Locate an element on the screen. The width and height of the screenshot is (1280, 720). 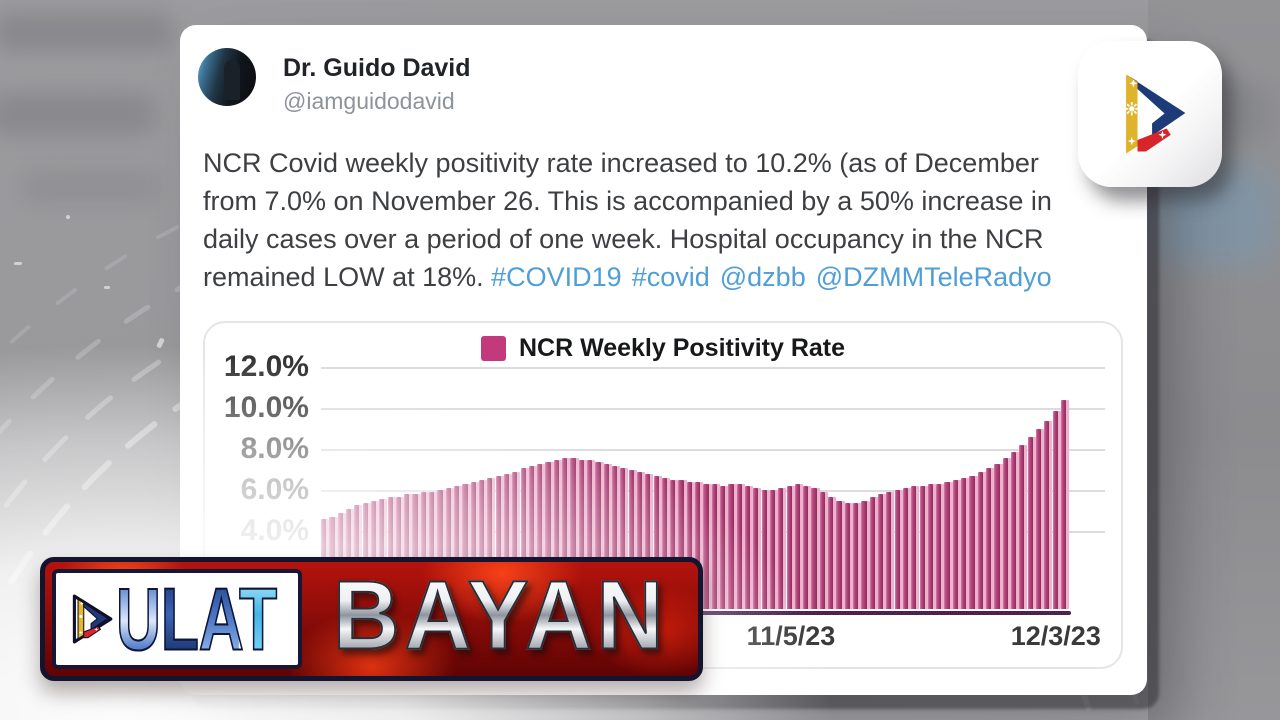
show-title-right: BAYAN is located at coordinates (500, 615).